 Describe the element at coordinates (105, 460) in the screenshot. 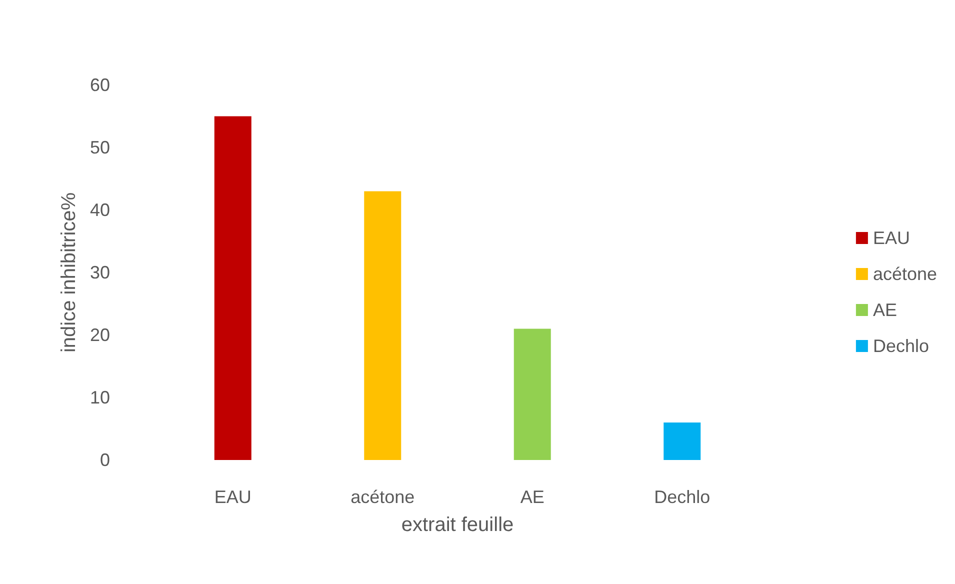

I see `y-tick-label: 0` at that location.